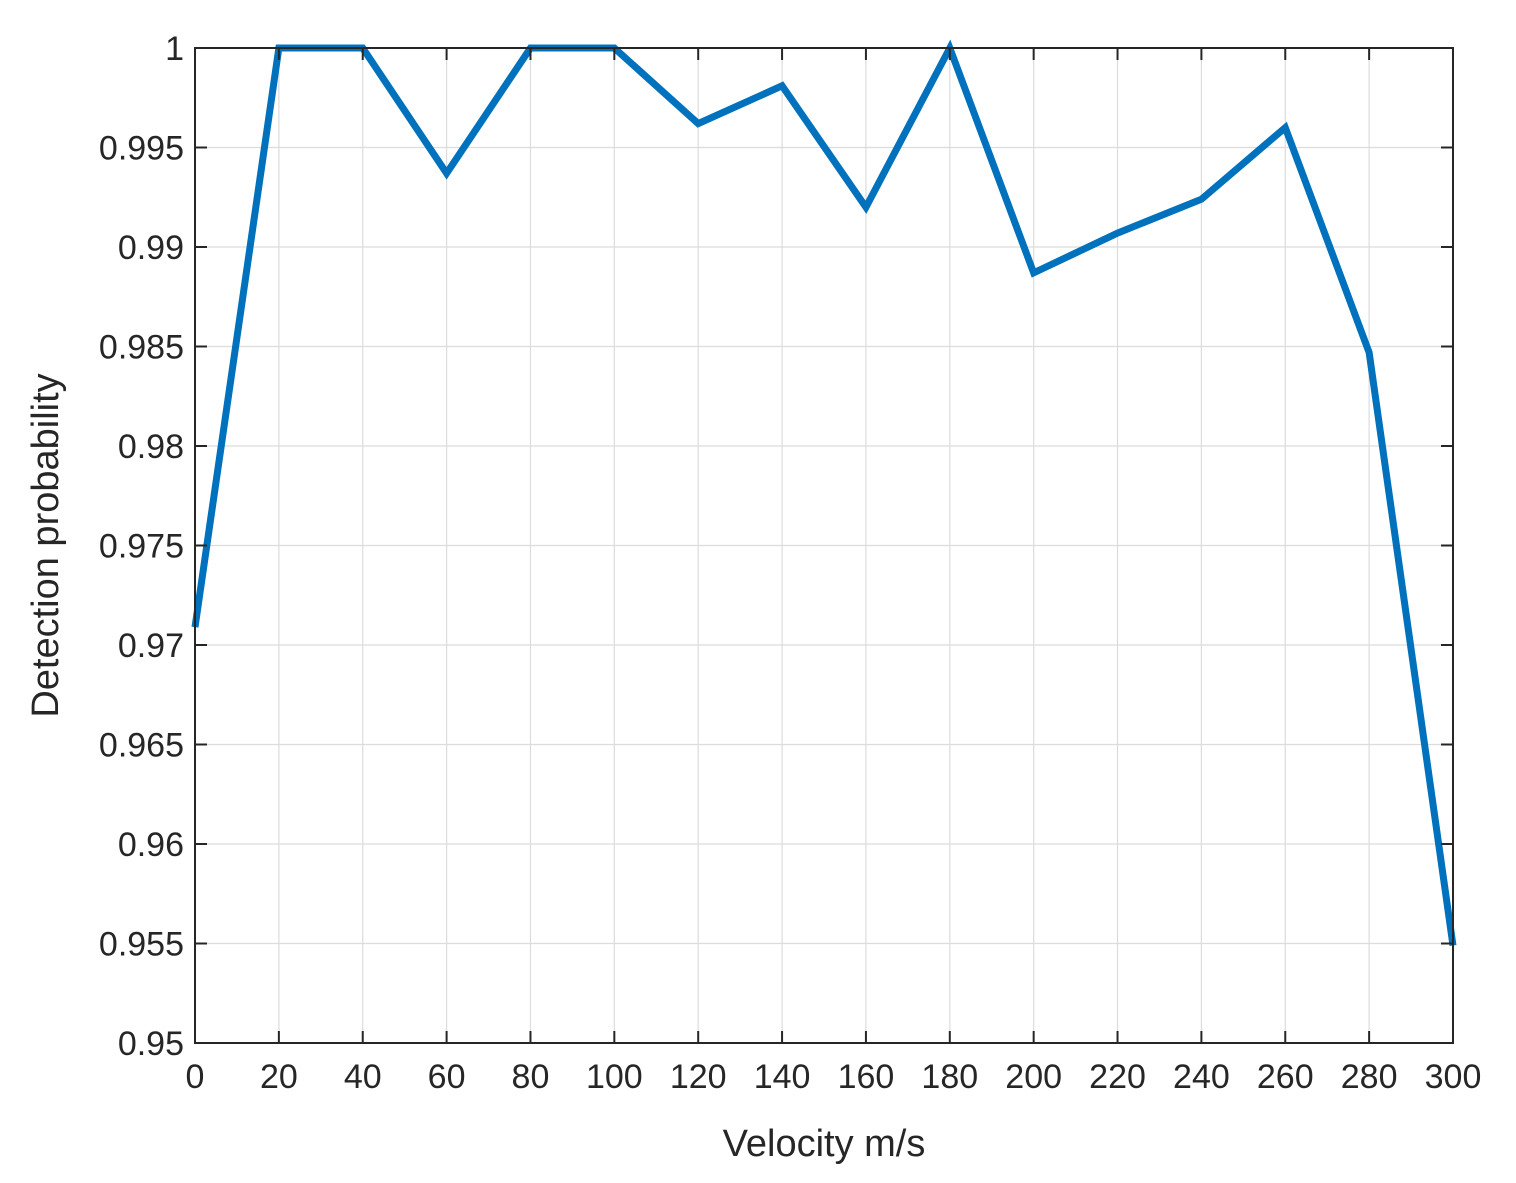 Image resolution: width=1516 pixels, height=1183 pixels. What do you see at coordinates (1369, 1077) in the screenshot?
I see `x-tick-label: 280` at bounding box center [1369, 1077].